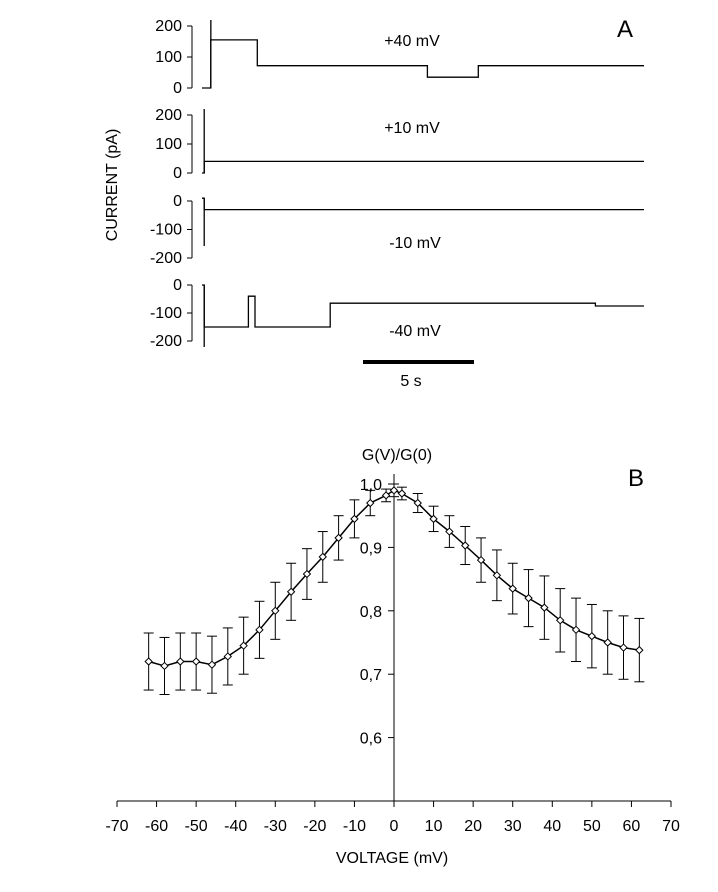  I want to click on x-tick-label: 50, so click(592, 826).